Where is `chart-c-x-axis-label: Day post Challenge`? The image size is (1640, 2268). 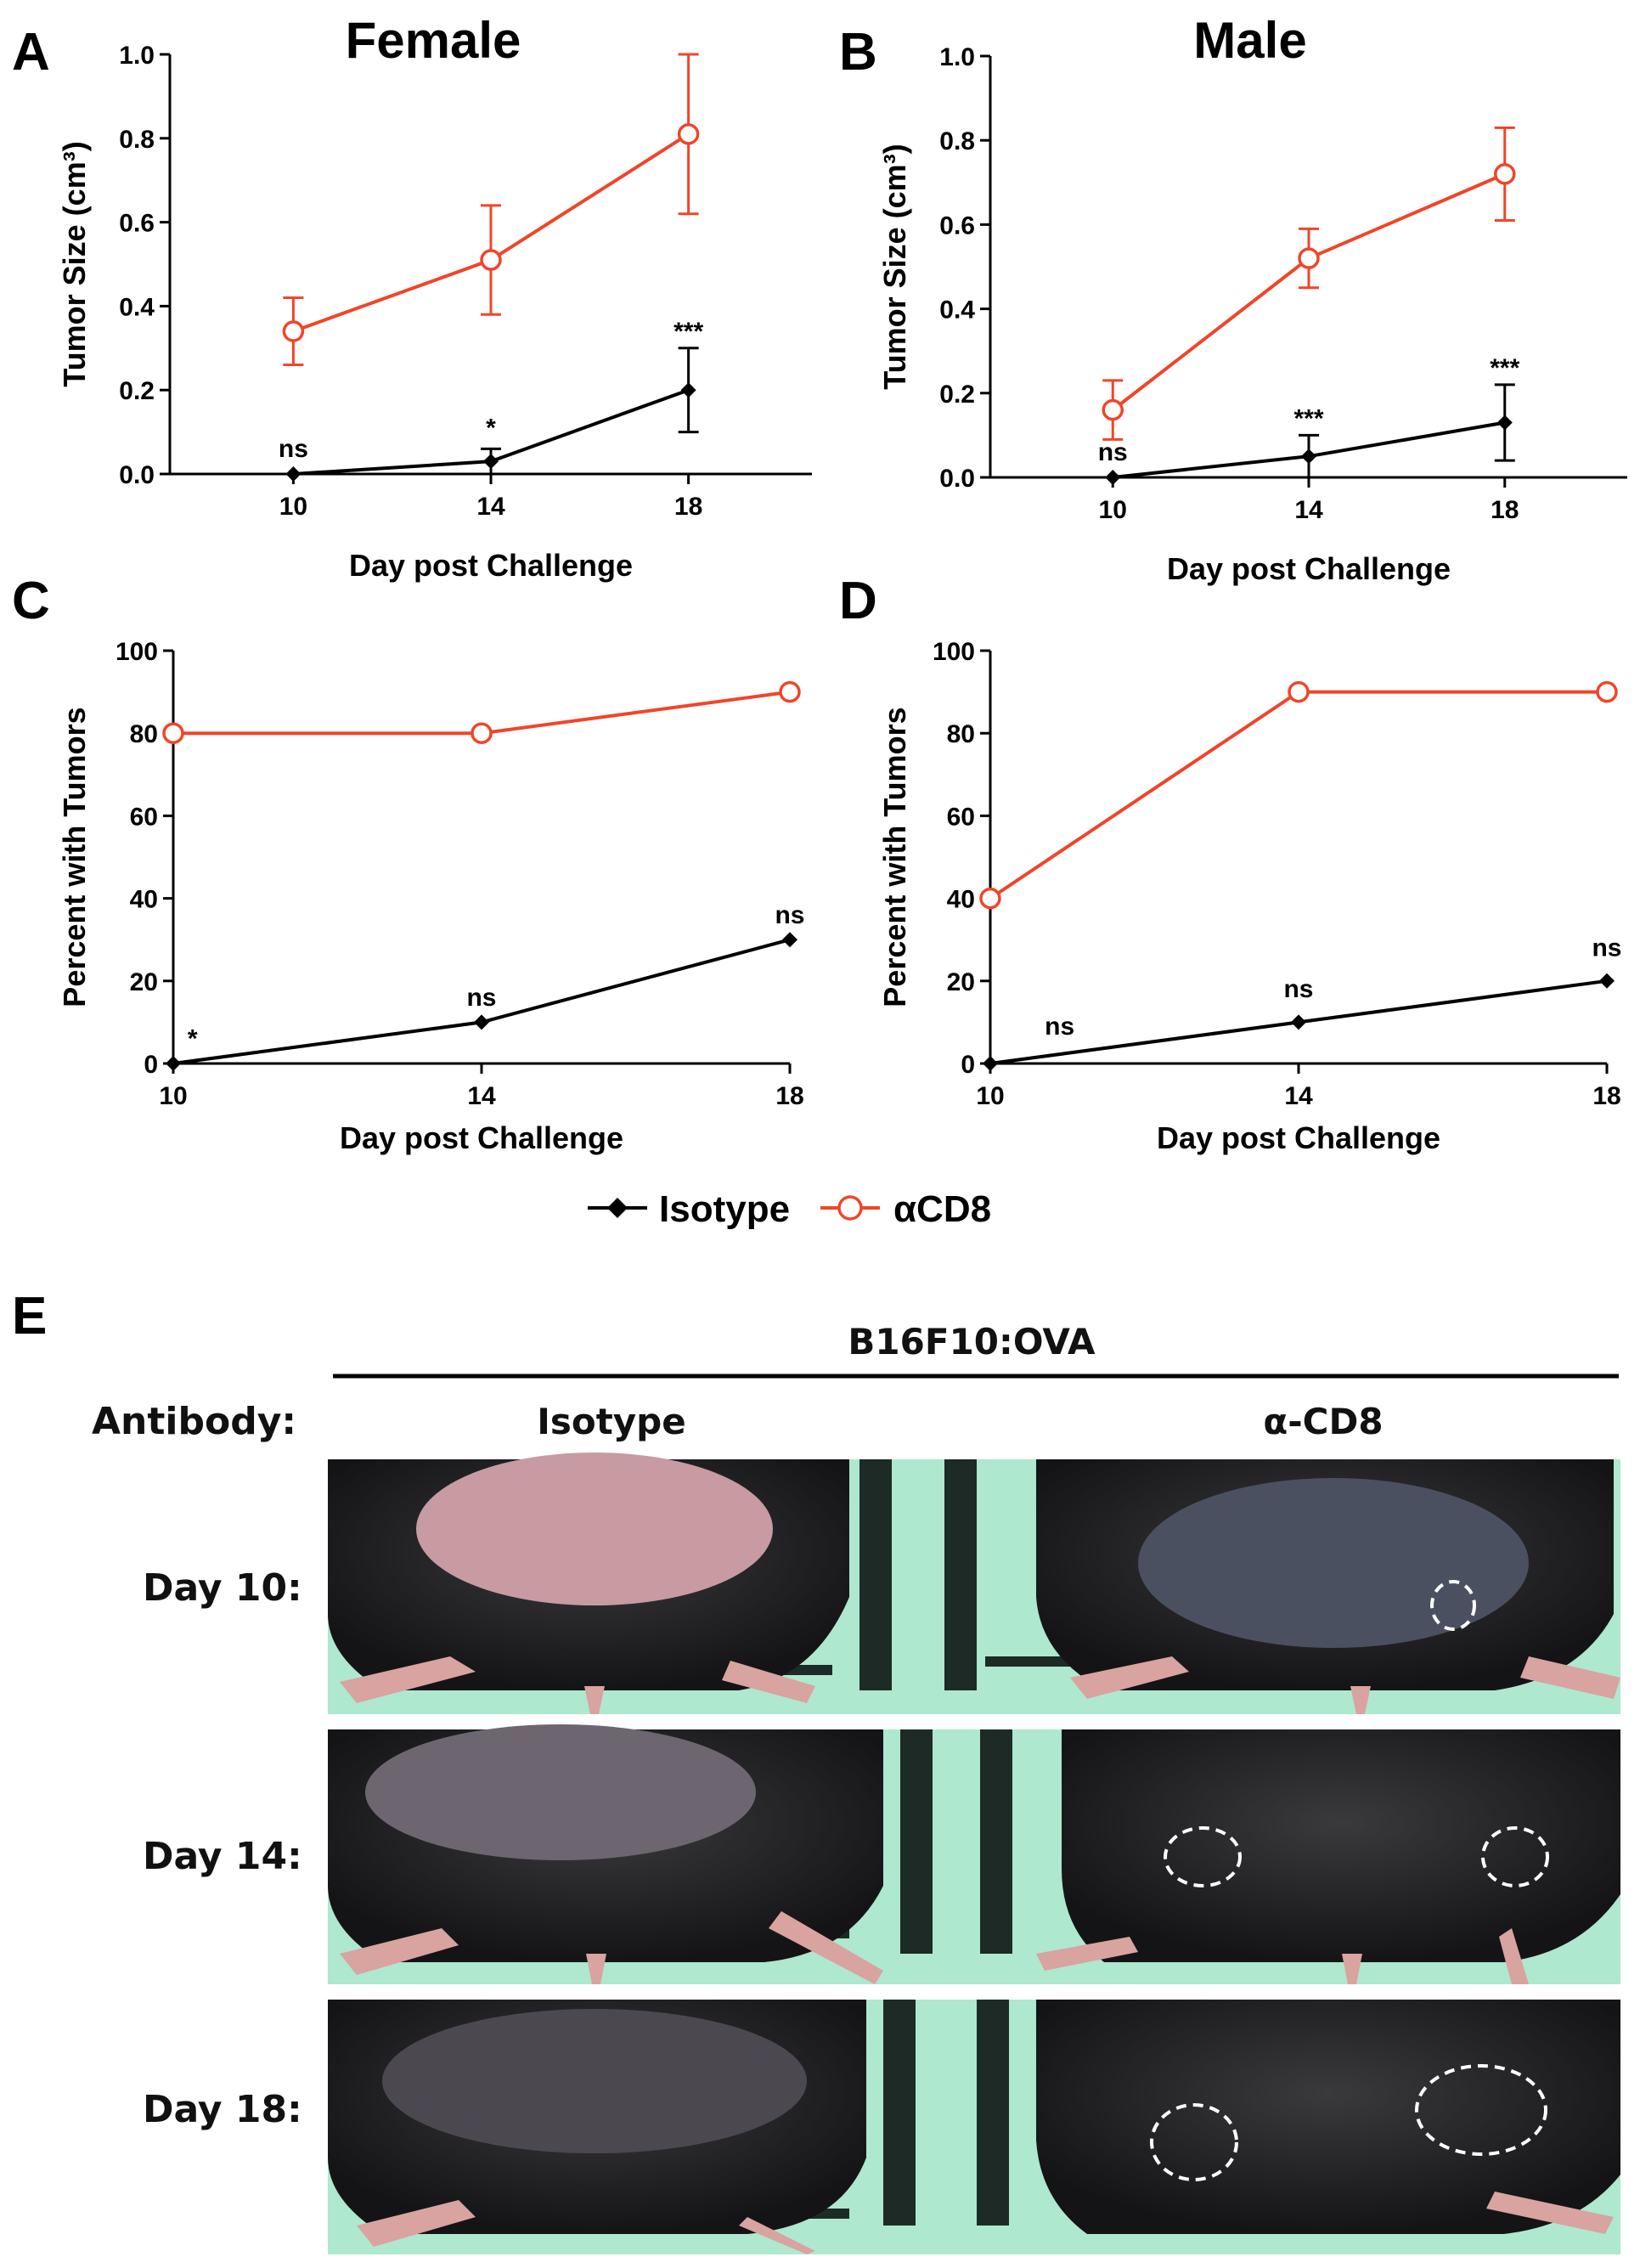
chart-c-x-axis-label: Day post Challenge is located at coordinates (481, 1137).